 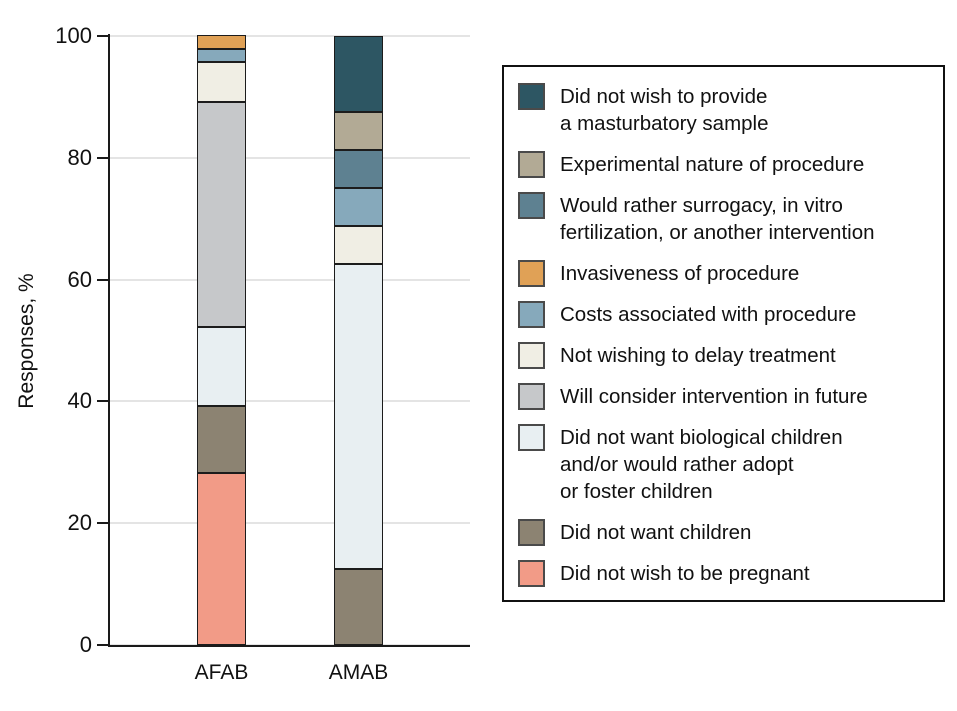 What do you see at coordinates (358, 672) in the screenshot?
I see `x-axis-label-amab: AMAB` at bounding box center [358, 672].